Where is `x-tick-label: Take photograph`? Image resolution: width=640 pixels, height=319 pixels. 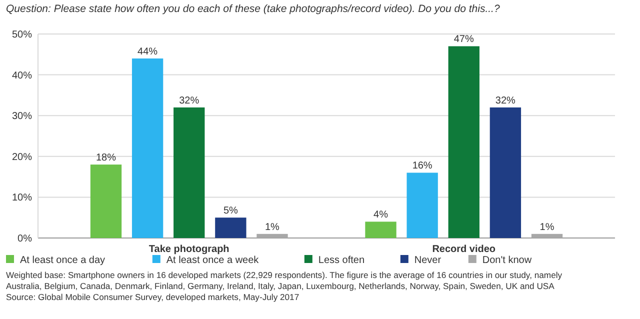 x-tick-label: Take photograph is located at coordinates (189, 249).